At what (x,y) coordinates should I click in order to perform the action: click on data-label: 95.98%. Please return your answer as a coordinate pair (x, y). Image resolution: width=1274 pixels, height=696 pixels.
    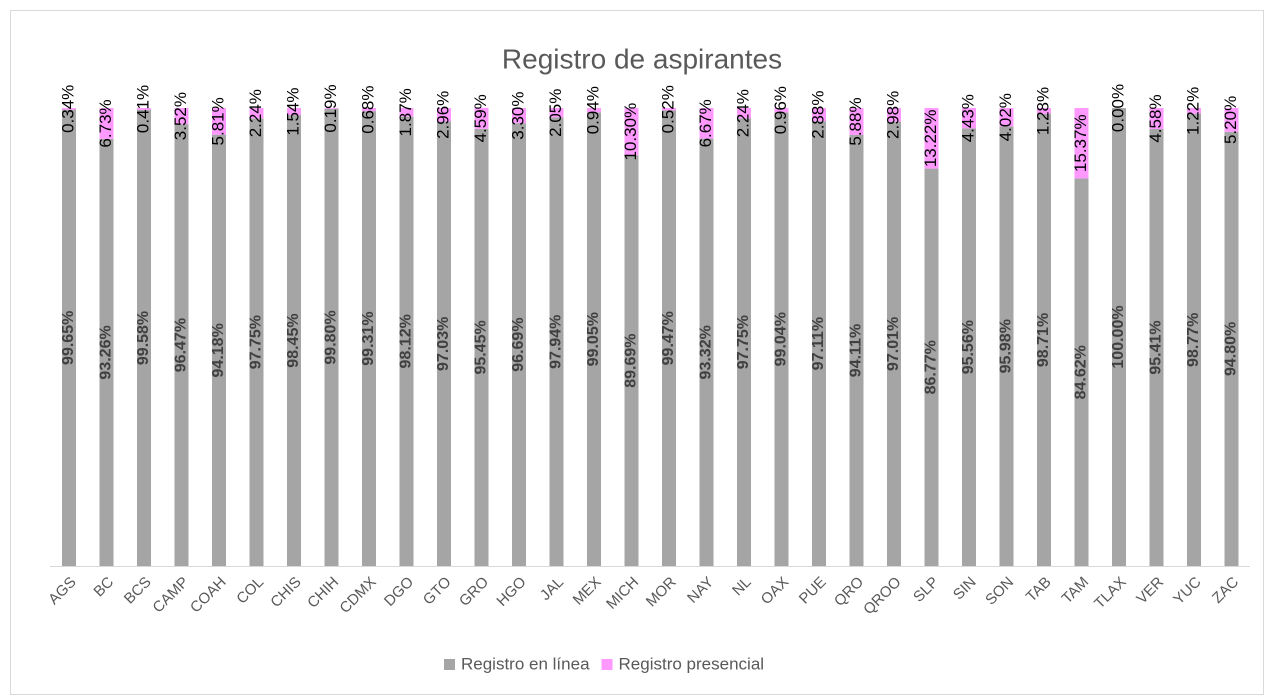
    Looking at the image, I should click on (1006, 346).